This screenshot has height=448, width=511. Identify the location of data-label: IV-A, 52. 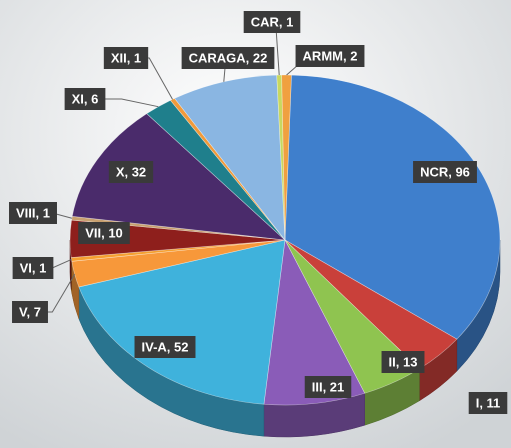
(165, 346).